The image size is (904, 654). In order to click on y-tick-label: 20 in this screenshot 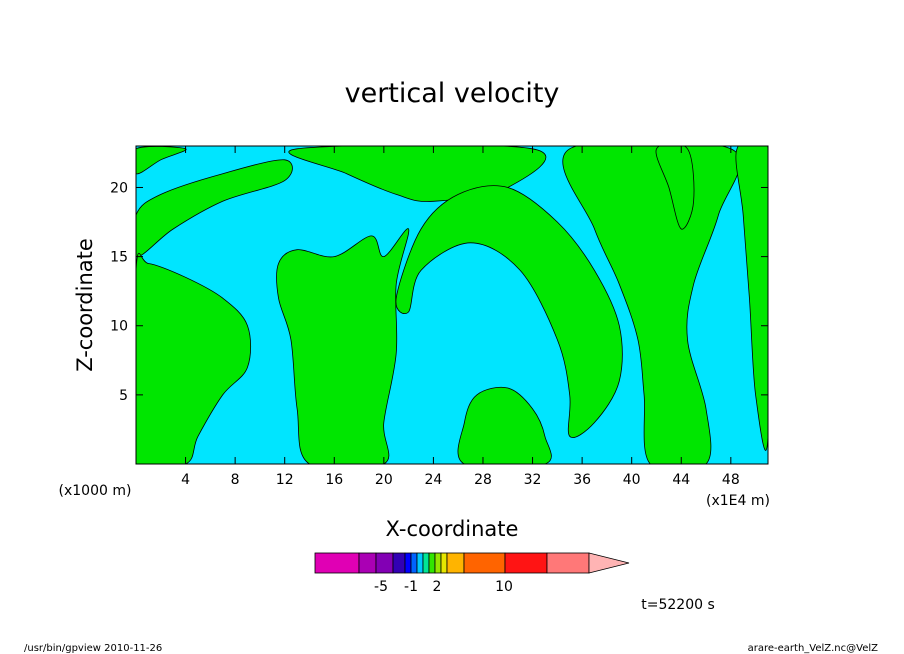, I will do `click(119, 188)`.